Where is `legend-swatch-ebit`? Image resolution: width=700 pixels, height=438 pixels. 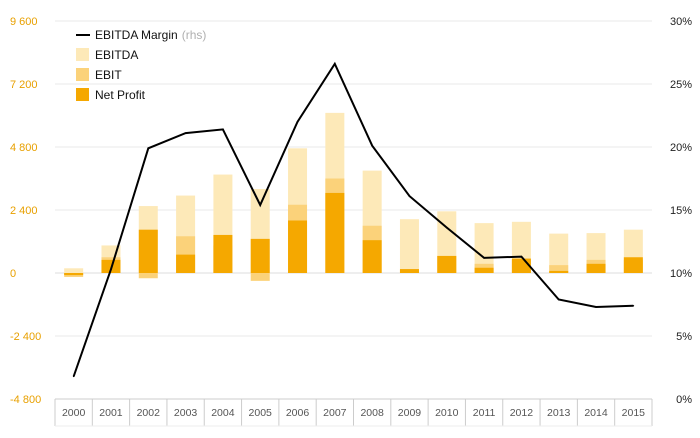 legend-swatch-ebit is located at coordinates (82, 74).